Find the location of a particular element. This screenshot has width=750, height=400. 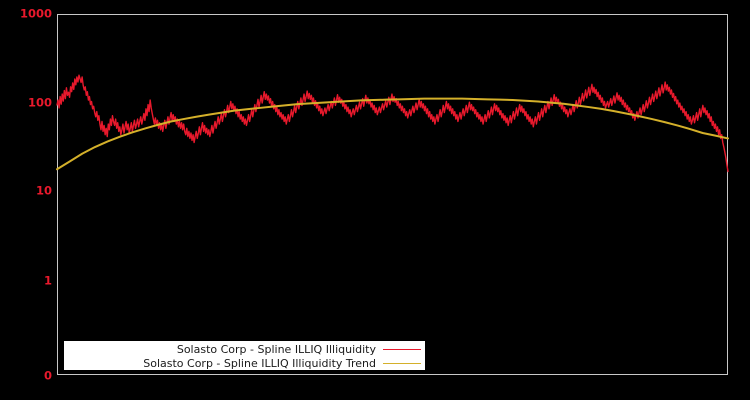

legend-swatch-illiquidity is located at coordinates (402, 349).